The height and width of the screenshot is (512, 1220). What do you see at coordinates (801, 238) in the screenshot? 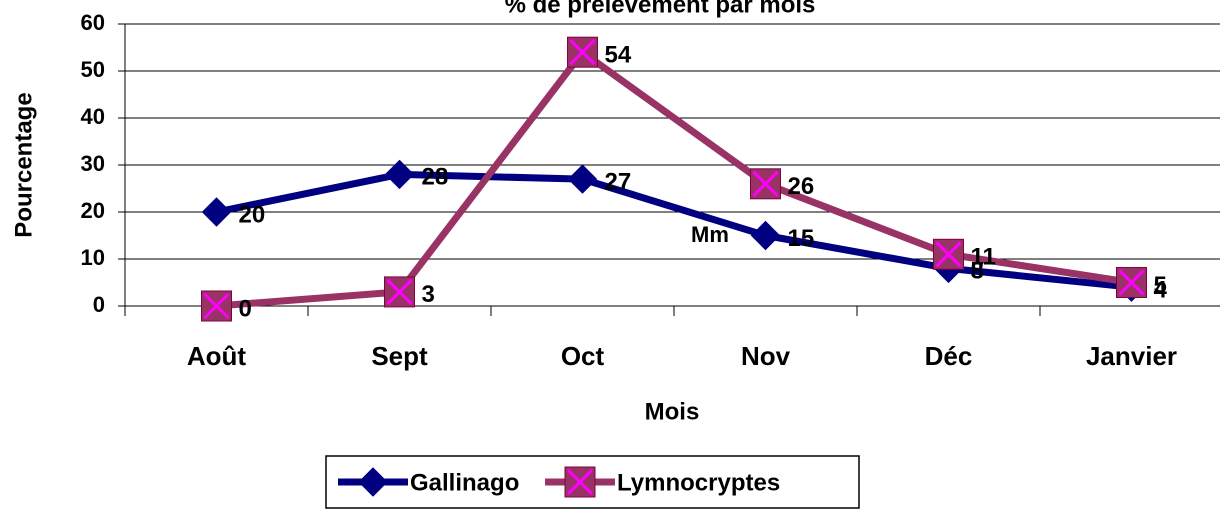
I see `data-label: 15` at bounding box center [801, 238].